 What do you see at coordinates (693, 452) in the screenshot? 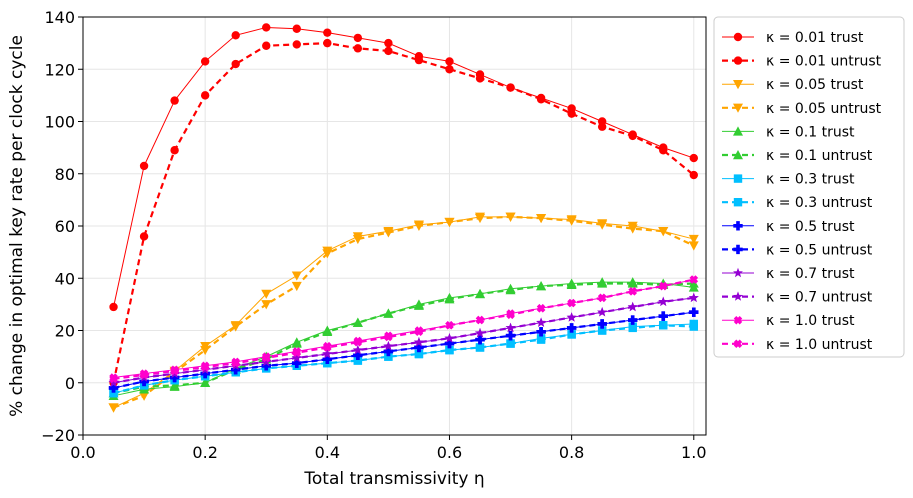
I see `x-tick-label: 1.0` at bounding box center [693, 452].